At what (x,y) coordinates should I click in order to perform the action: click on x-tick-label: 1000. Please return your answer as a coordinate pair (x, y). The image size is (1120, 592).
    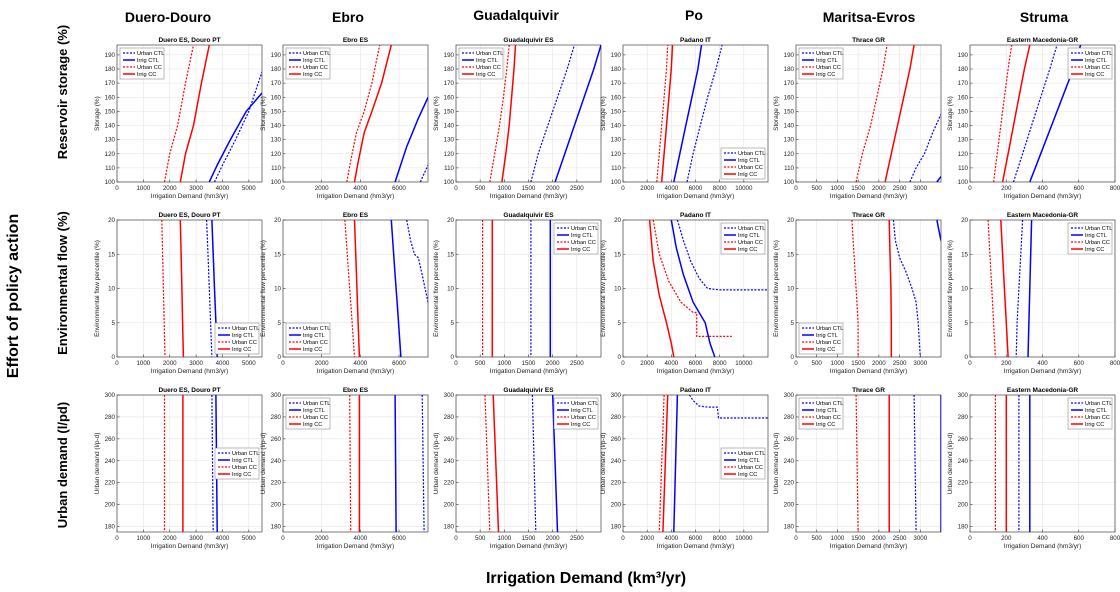
    Looking at the image, I should click on (504, 538).